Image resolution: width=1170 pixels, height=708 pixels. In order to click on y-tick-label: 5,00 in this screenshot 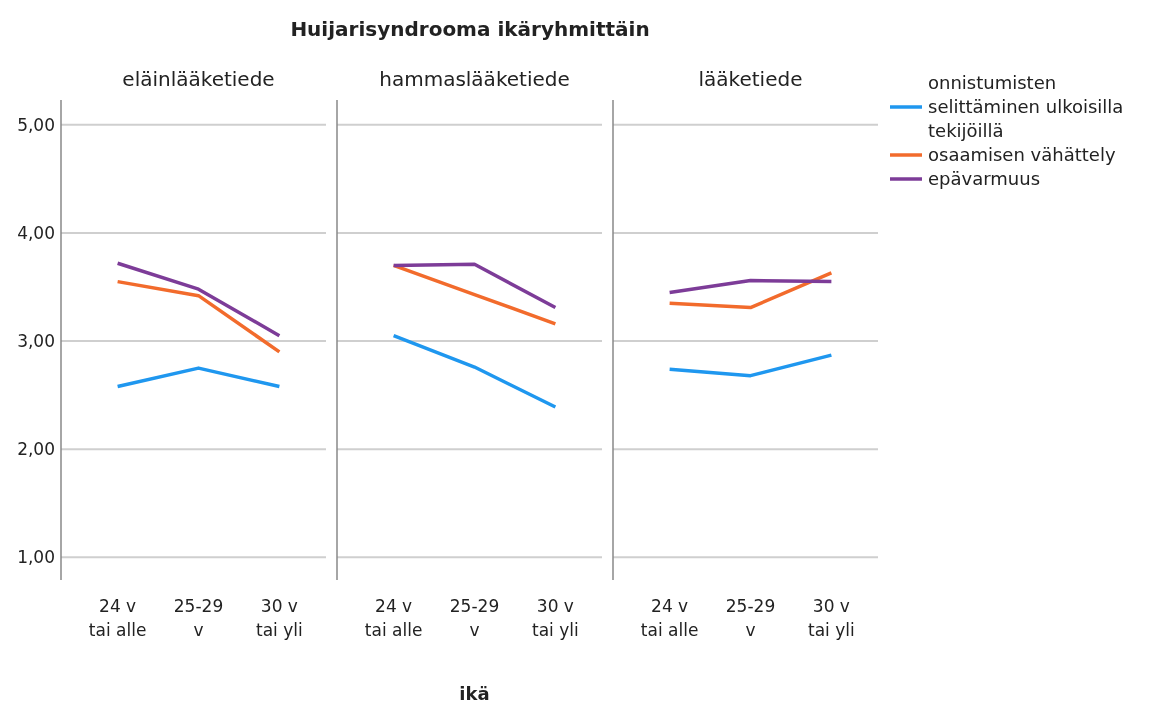, I will do `click(36, 124)`.